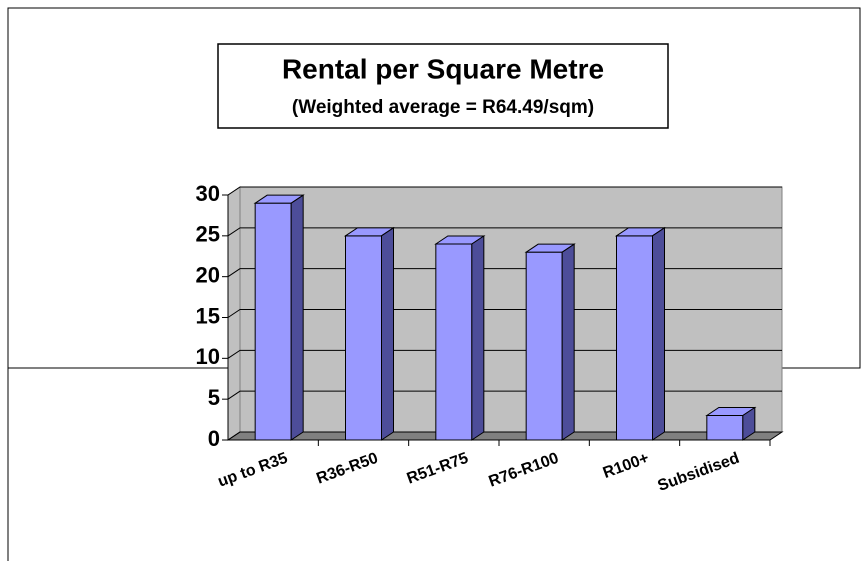 The image size is (865, 561). Describe the element at coordinates (443, 86) in the screenshot. I see `title-box` at that location.